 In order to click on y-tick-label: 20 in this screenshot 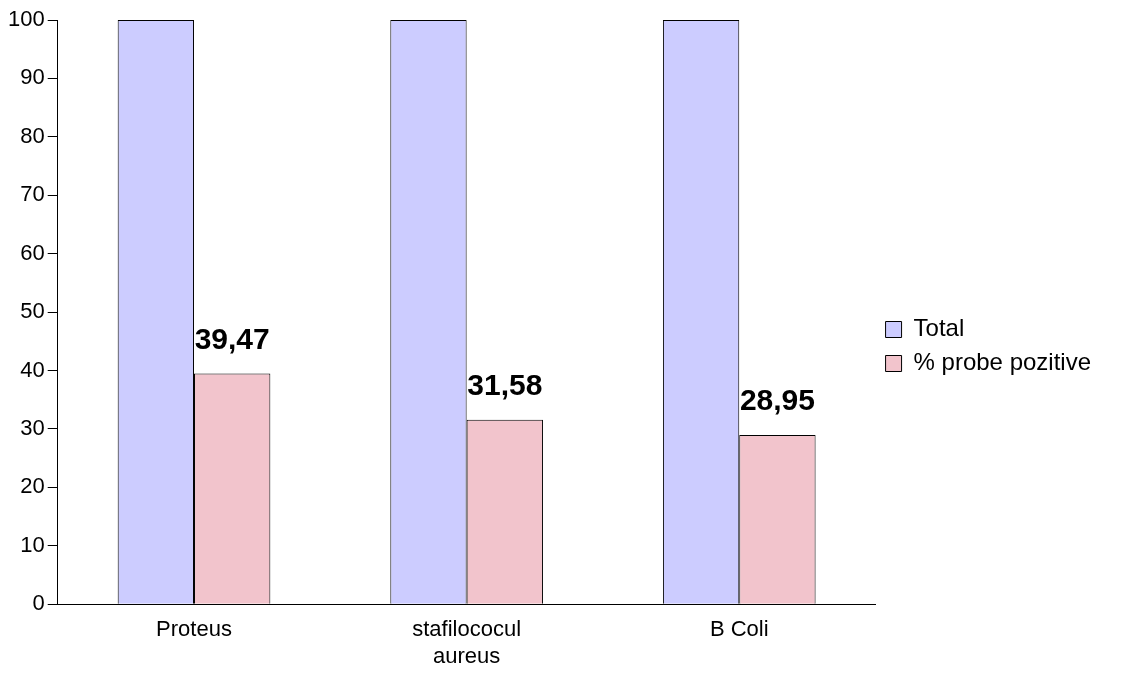, I will do `click(32, 486)`.